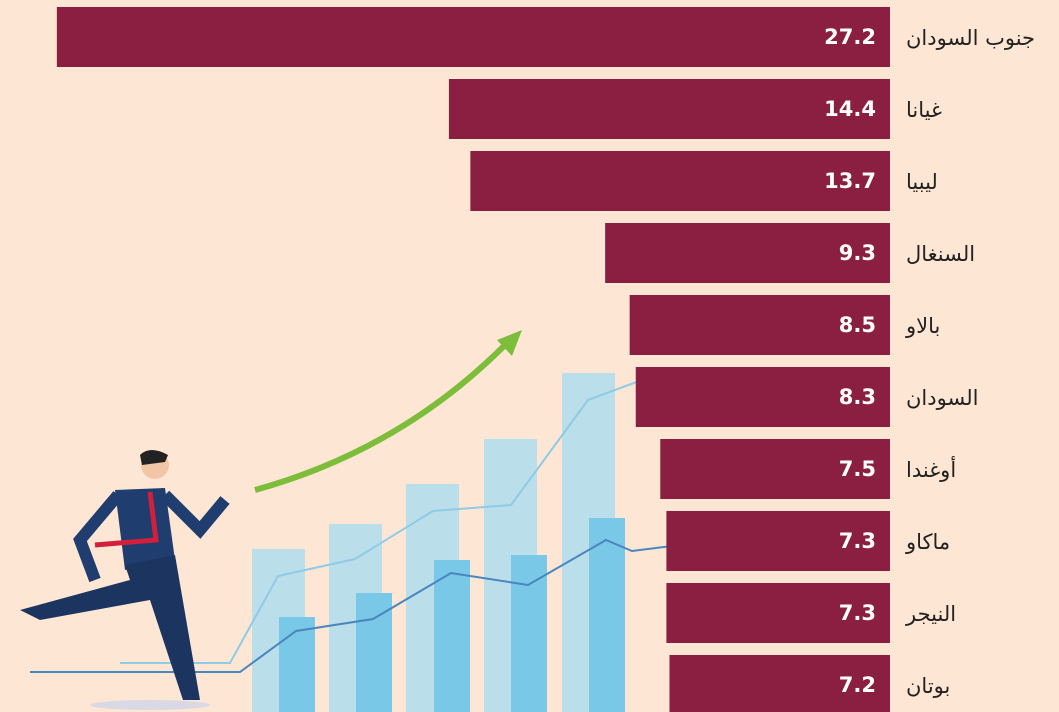  Describe the element at coordinates (970, 38) in the screenshot. I see `category-label: جنوب السودان` at that location.